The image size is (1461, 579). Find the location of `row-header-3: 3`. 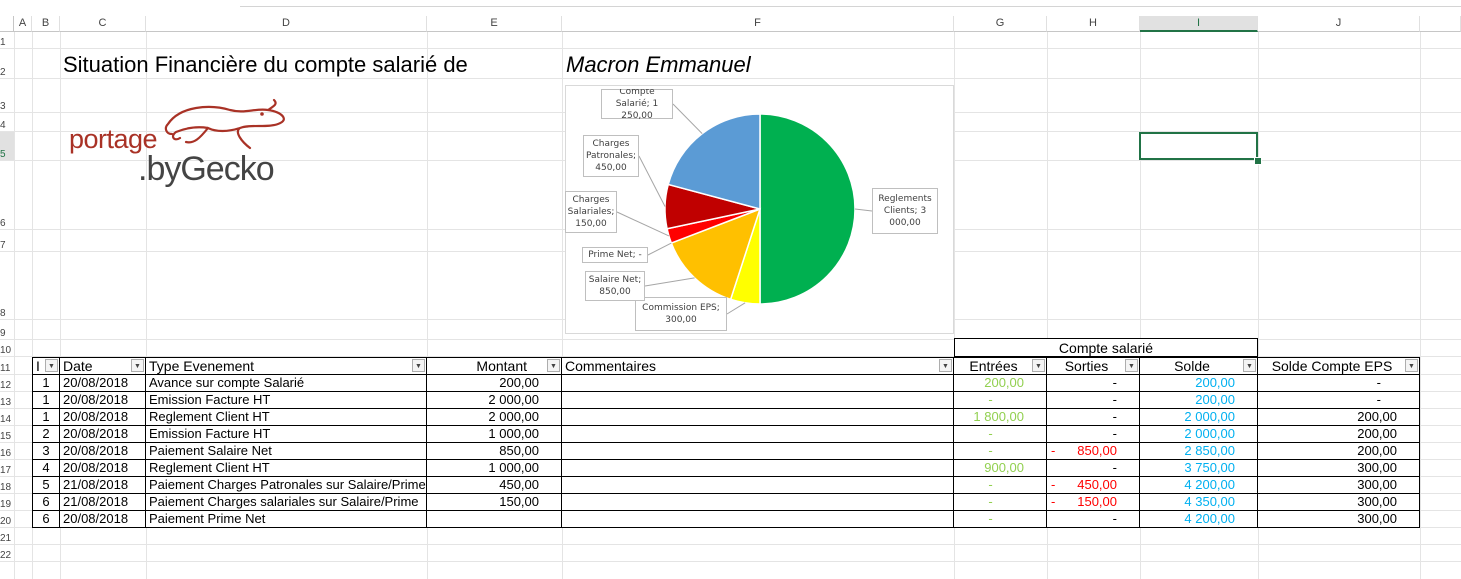

row-header-3: 3 is located at coordinates (7, 96).